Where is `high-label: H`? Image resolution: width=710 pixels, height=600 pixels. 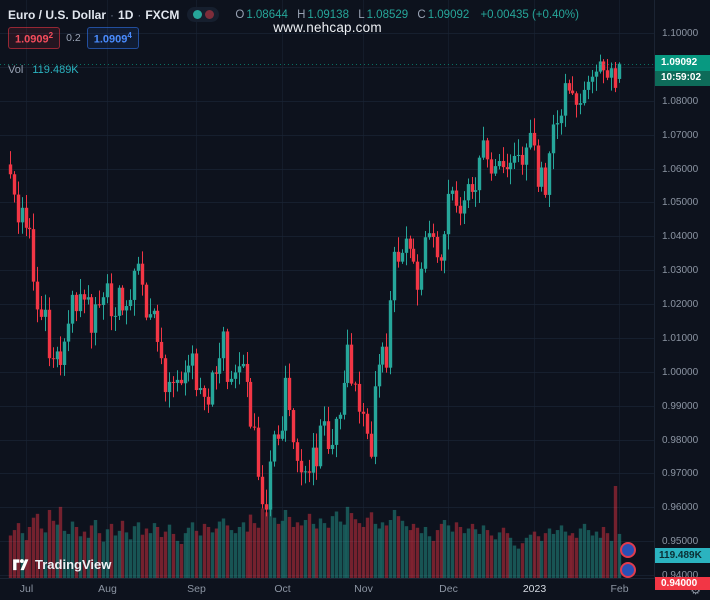
high-label: H is located at coordinates (301, 14).